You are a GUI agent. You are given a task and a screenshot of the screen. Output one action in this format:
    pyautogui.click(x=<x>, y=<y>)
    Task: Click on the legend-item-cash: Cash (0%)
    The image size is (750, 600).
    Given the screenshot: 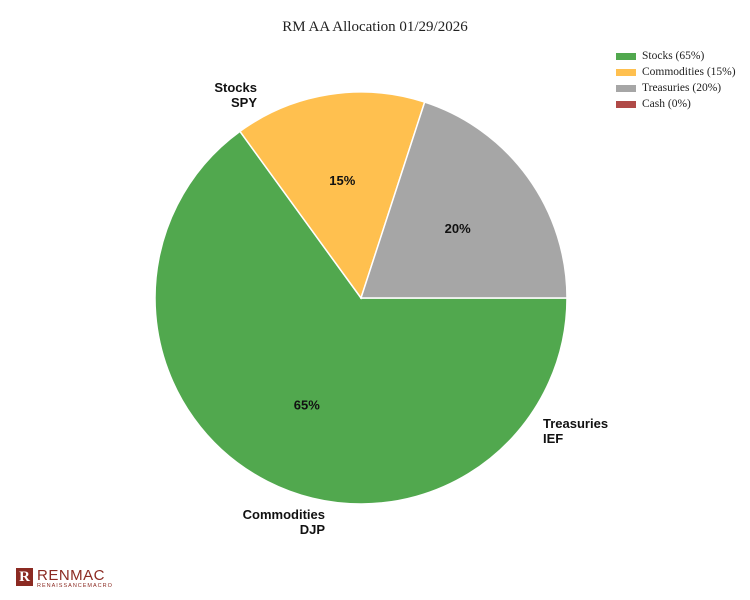 What is the action you would take?
    pyautogui.click(x=676, y=104)
    